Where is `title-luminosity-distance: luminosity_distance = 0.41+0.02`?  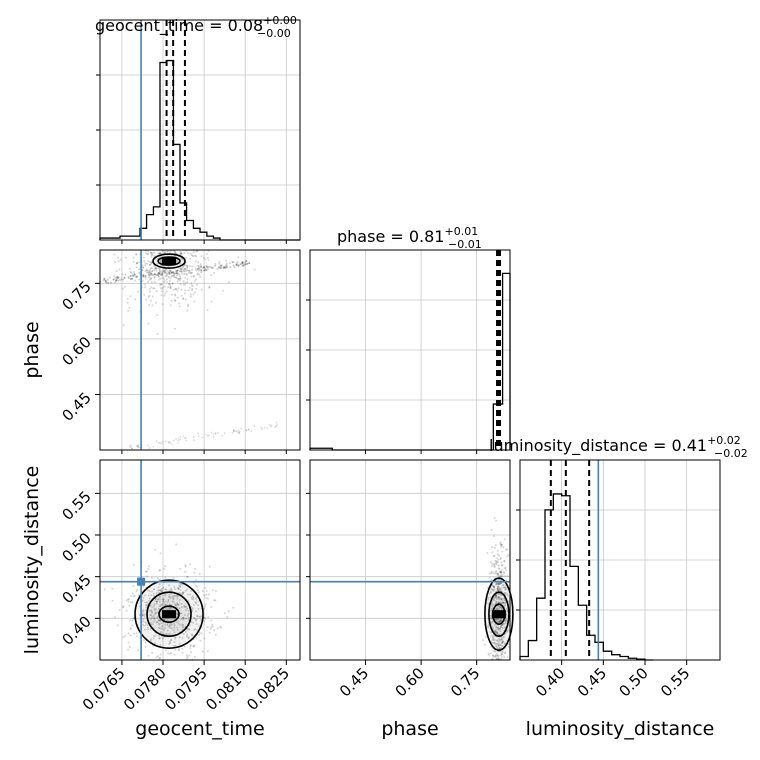 title-luminosity-distance: luminosity_distance = 0.41+0.02 is located at coordinates (615, 445).